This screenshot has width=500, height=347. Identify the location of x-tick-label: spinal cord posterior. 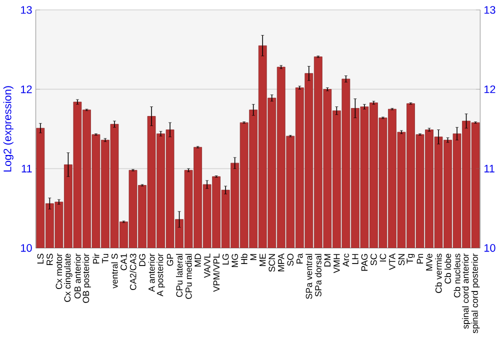
(475, 293).